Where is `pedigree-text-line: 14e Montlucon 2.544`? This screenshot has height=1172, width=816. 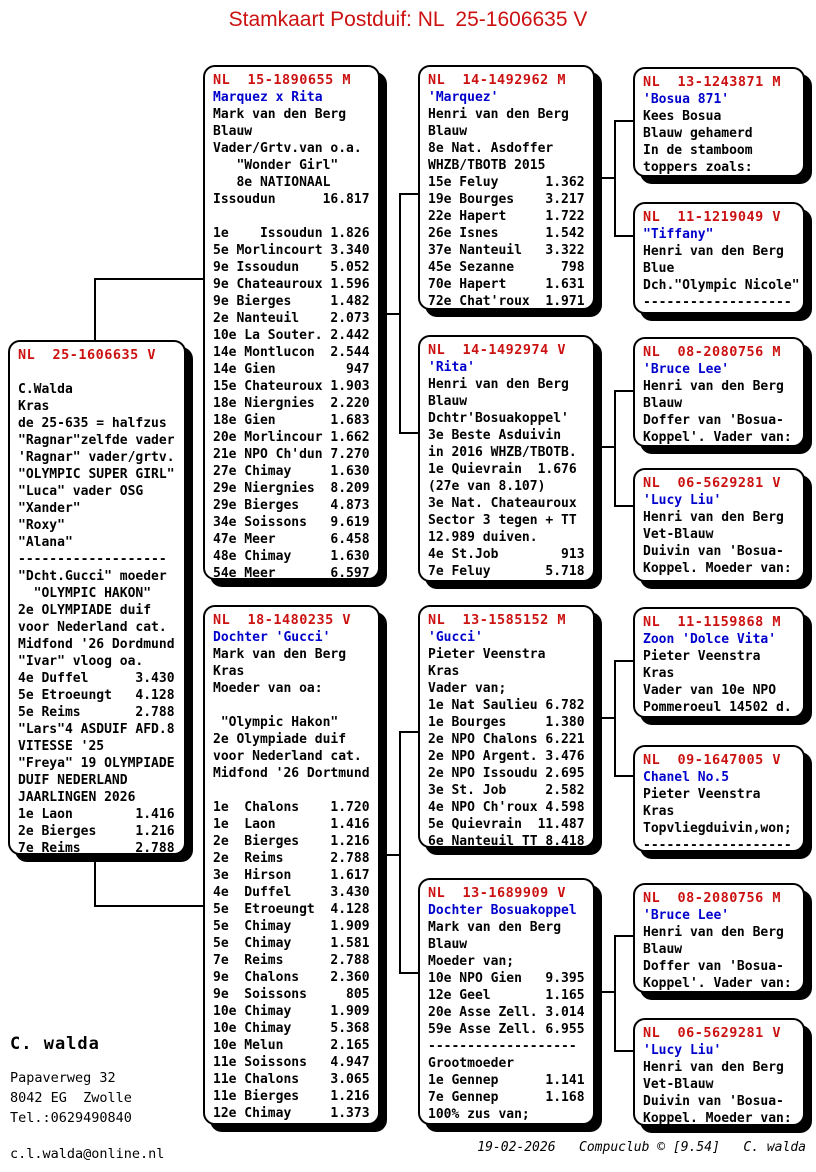
pedigree-text-line: 14e Montlucon 2.544 is located at coordinates (291, 352).